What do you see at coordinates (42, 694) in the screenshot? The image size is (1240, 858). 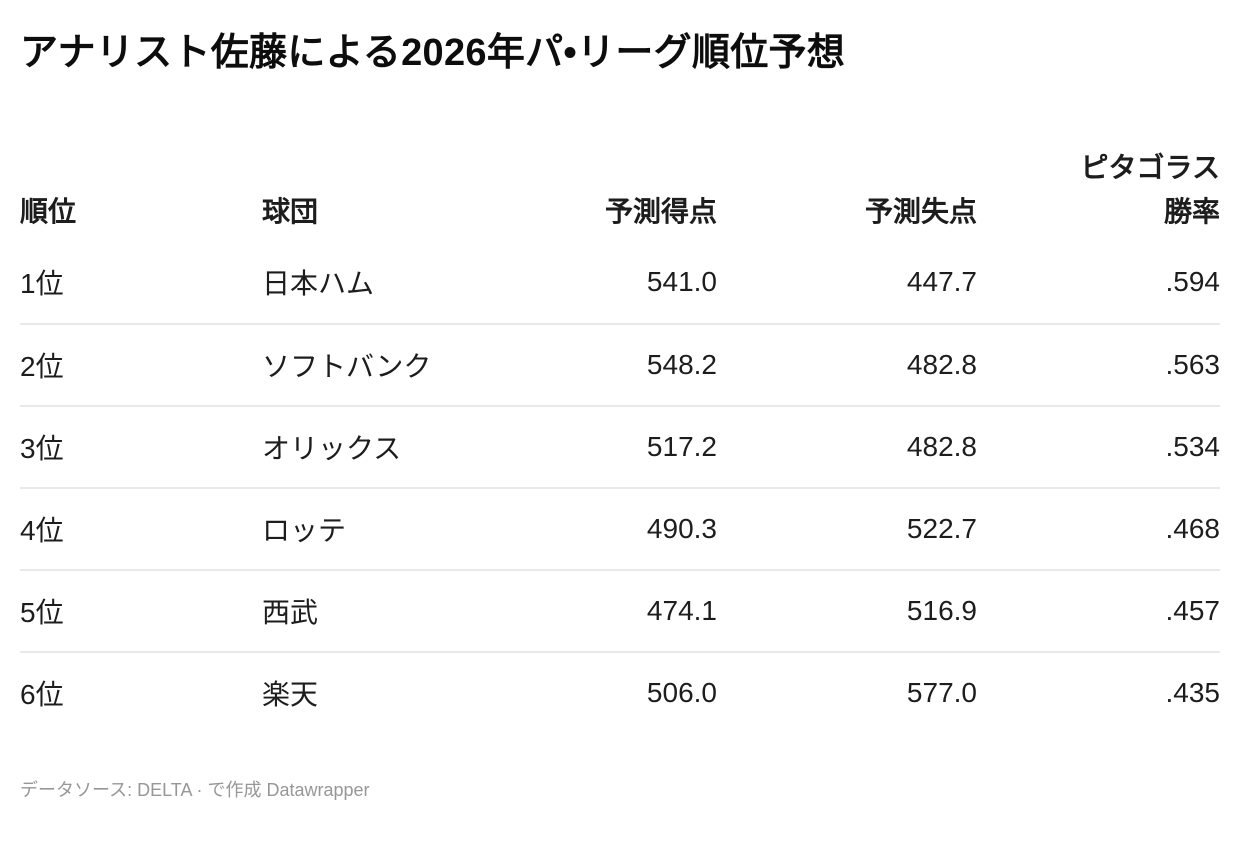 I see `rank-cell: 6位` at bounding box center [42, 694].